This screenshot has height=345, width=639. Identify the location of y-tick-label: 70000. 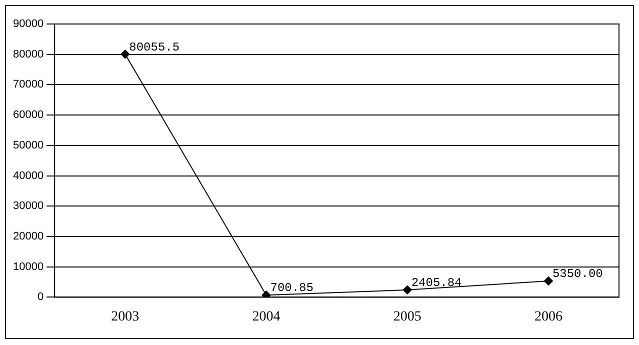
(28, 84).